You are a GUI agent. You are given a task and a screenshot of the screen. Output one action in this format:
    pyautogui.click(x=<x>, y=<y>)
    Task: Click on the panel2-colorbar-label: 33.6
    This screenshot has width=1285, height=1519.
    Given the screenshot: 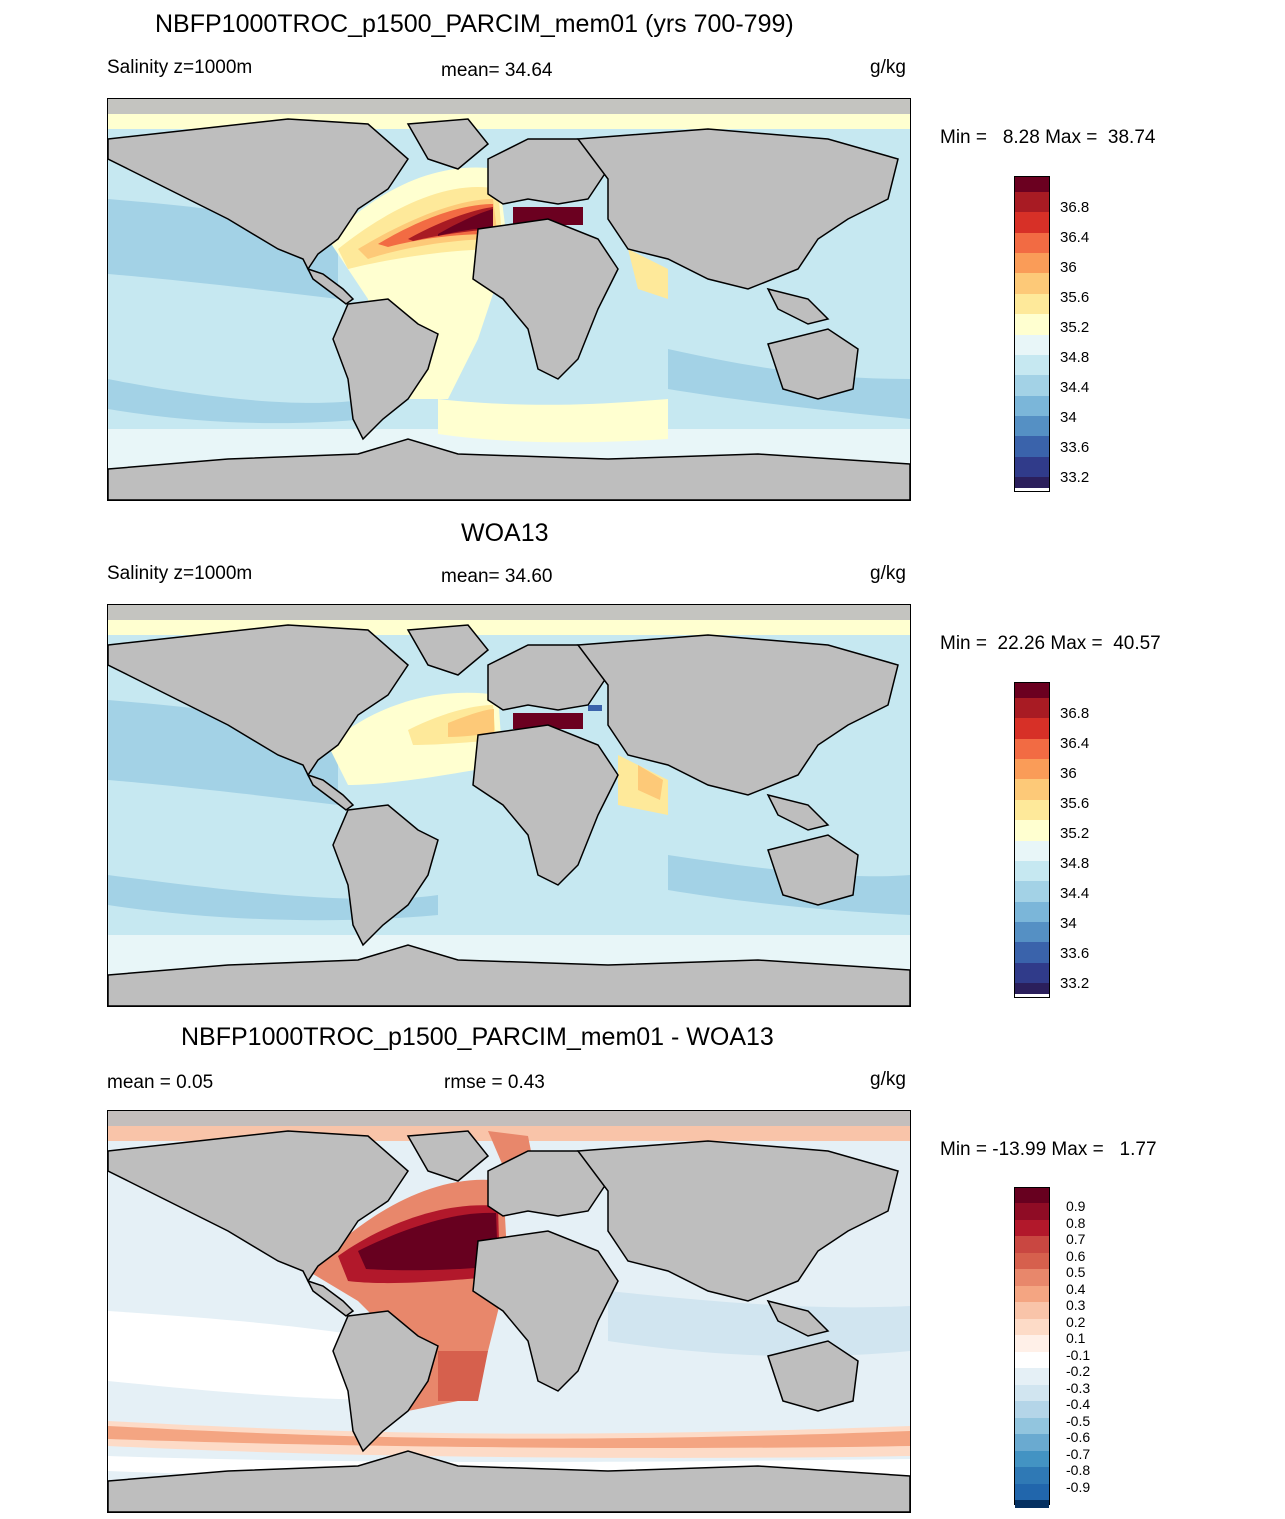 What is the action you would take?
    pyautogui.click(x=1075, y=953)
    